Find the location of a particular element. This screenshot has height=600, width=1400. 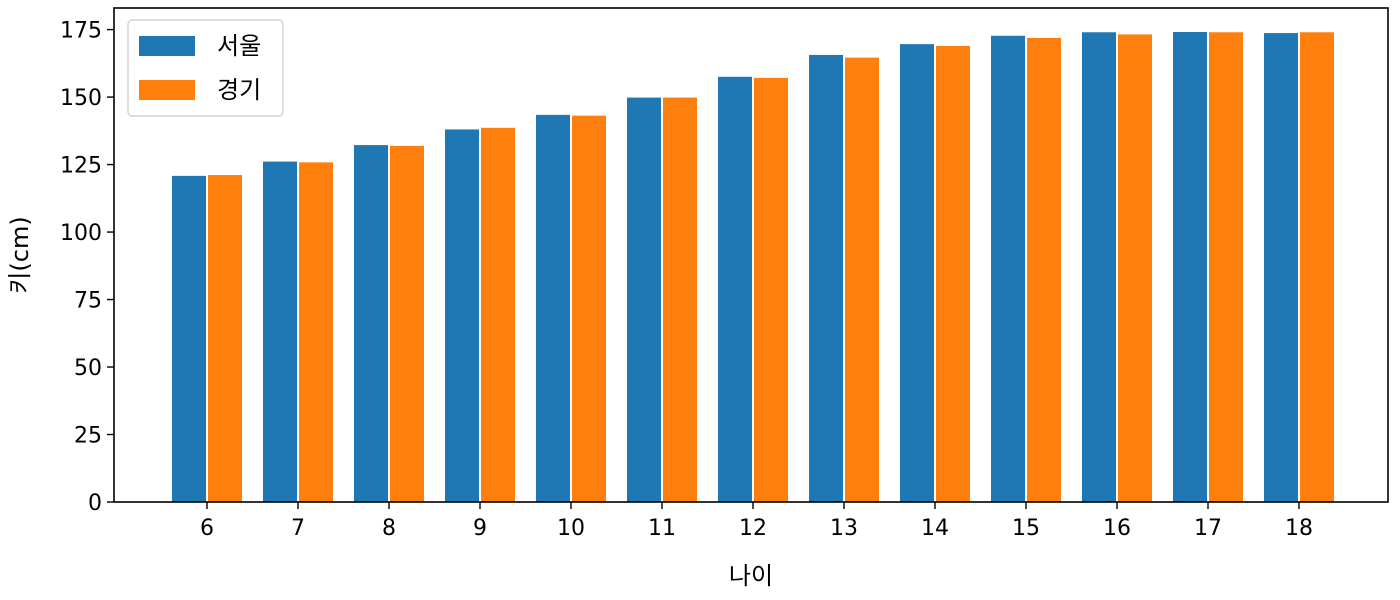

x-tick-label: 13 is located at coordinates (844, 528).